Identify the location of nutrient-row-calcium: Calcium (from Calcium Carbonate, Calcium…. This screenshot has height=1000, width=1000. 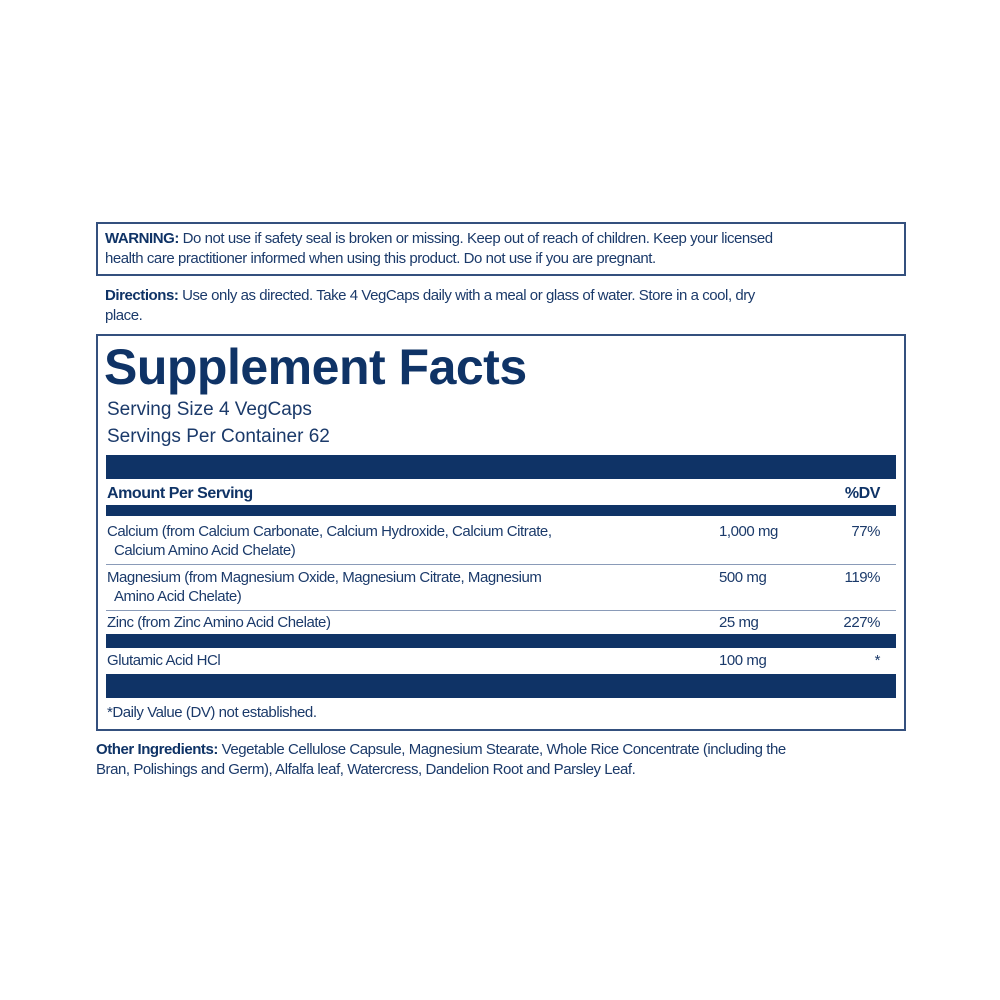
(493, 541).